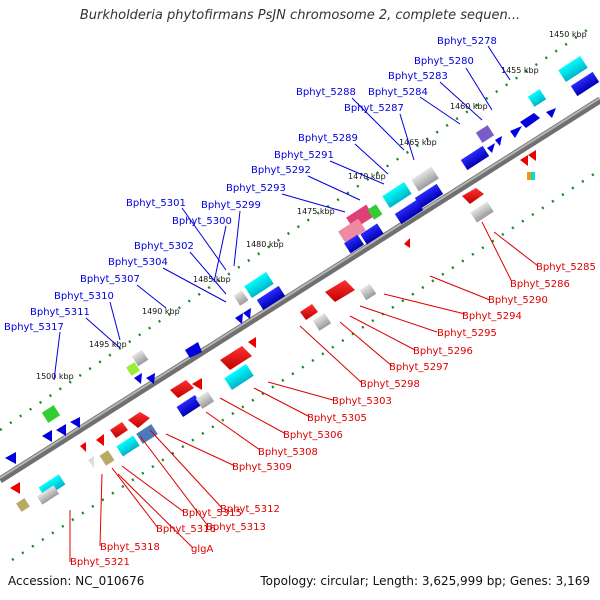 Image resolution: width=600 pixels, height=600 pixels. I want to click on accession-text: Accession: NC_010676, so click(76, 581).